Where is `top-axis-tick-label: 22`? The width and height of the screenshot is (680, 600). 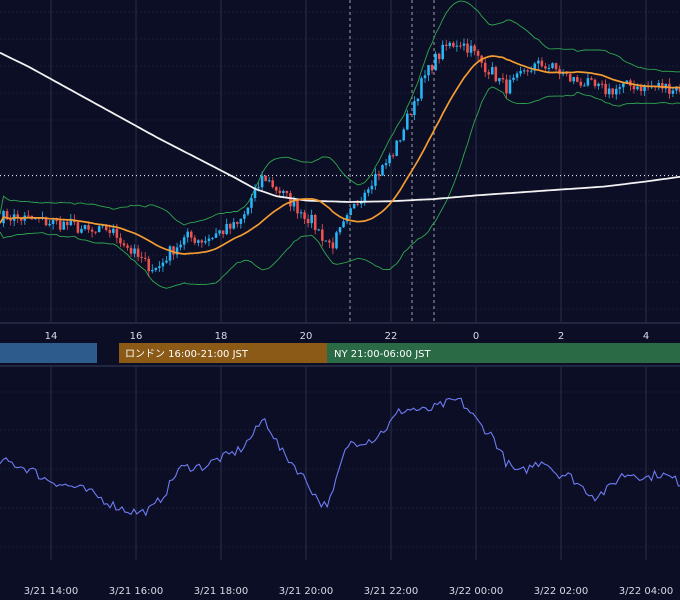
top-axis-tick-label: 22 is located at coordinates (391, 336).